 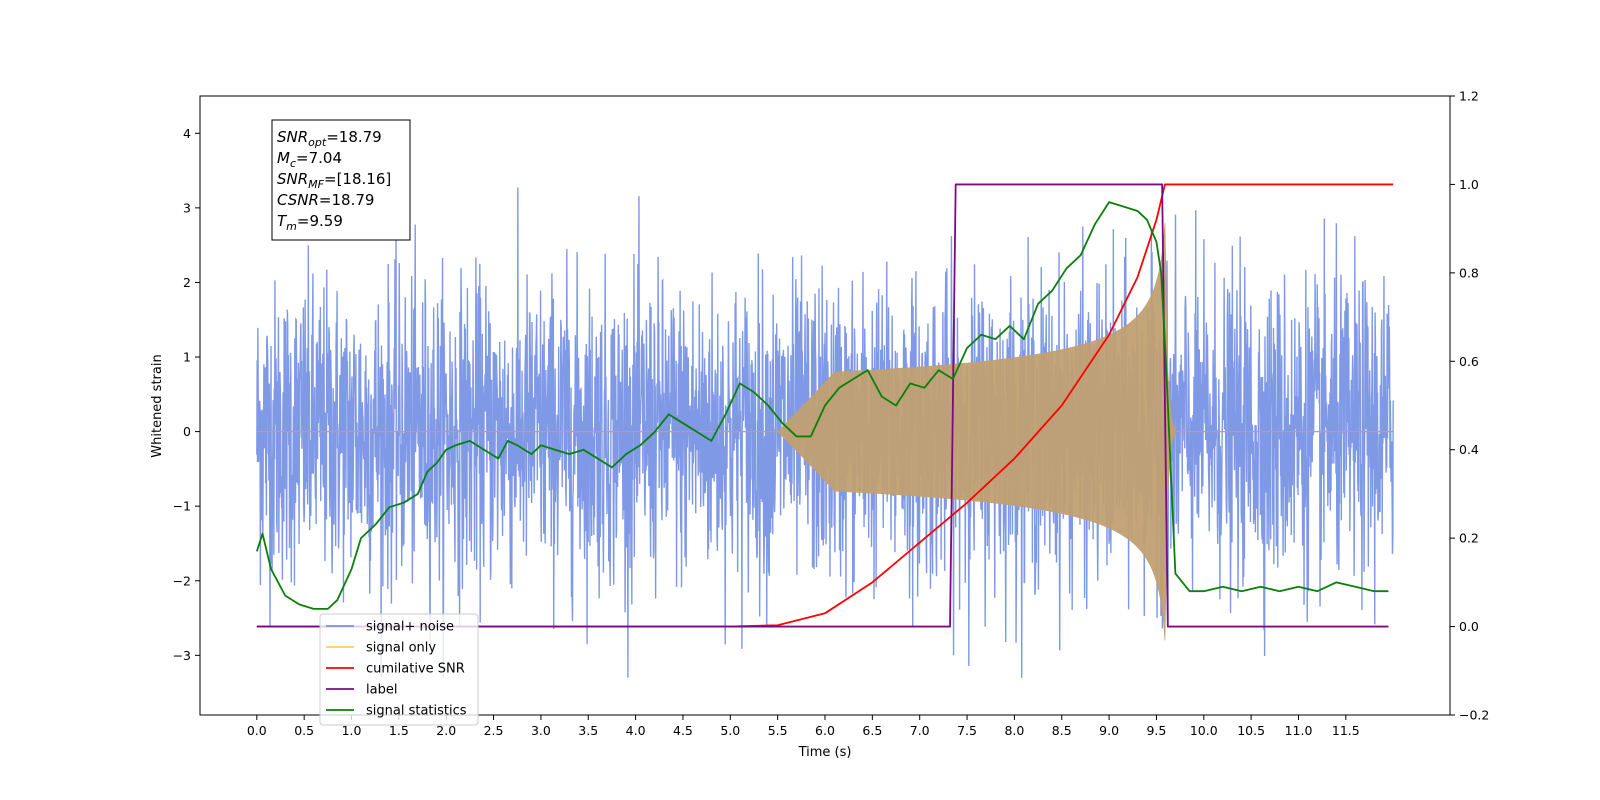 I want to click on y-left-tick-label: 0, so click(x=187, y=431).